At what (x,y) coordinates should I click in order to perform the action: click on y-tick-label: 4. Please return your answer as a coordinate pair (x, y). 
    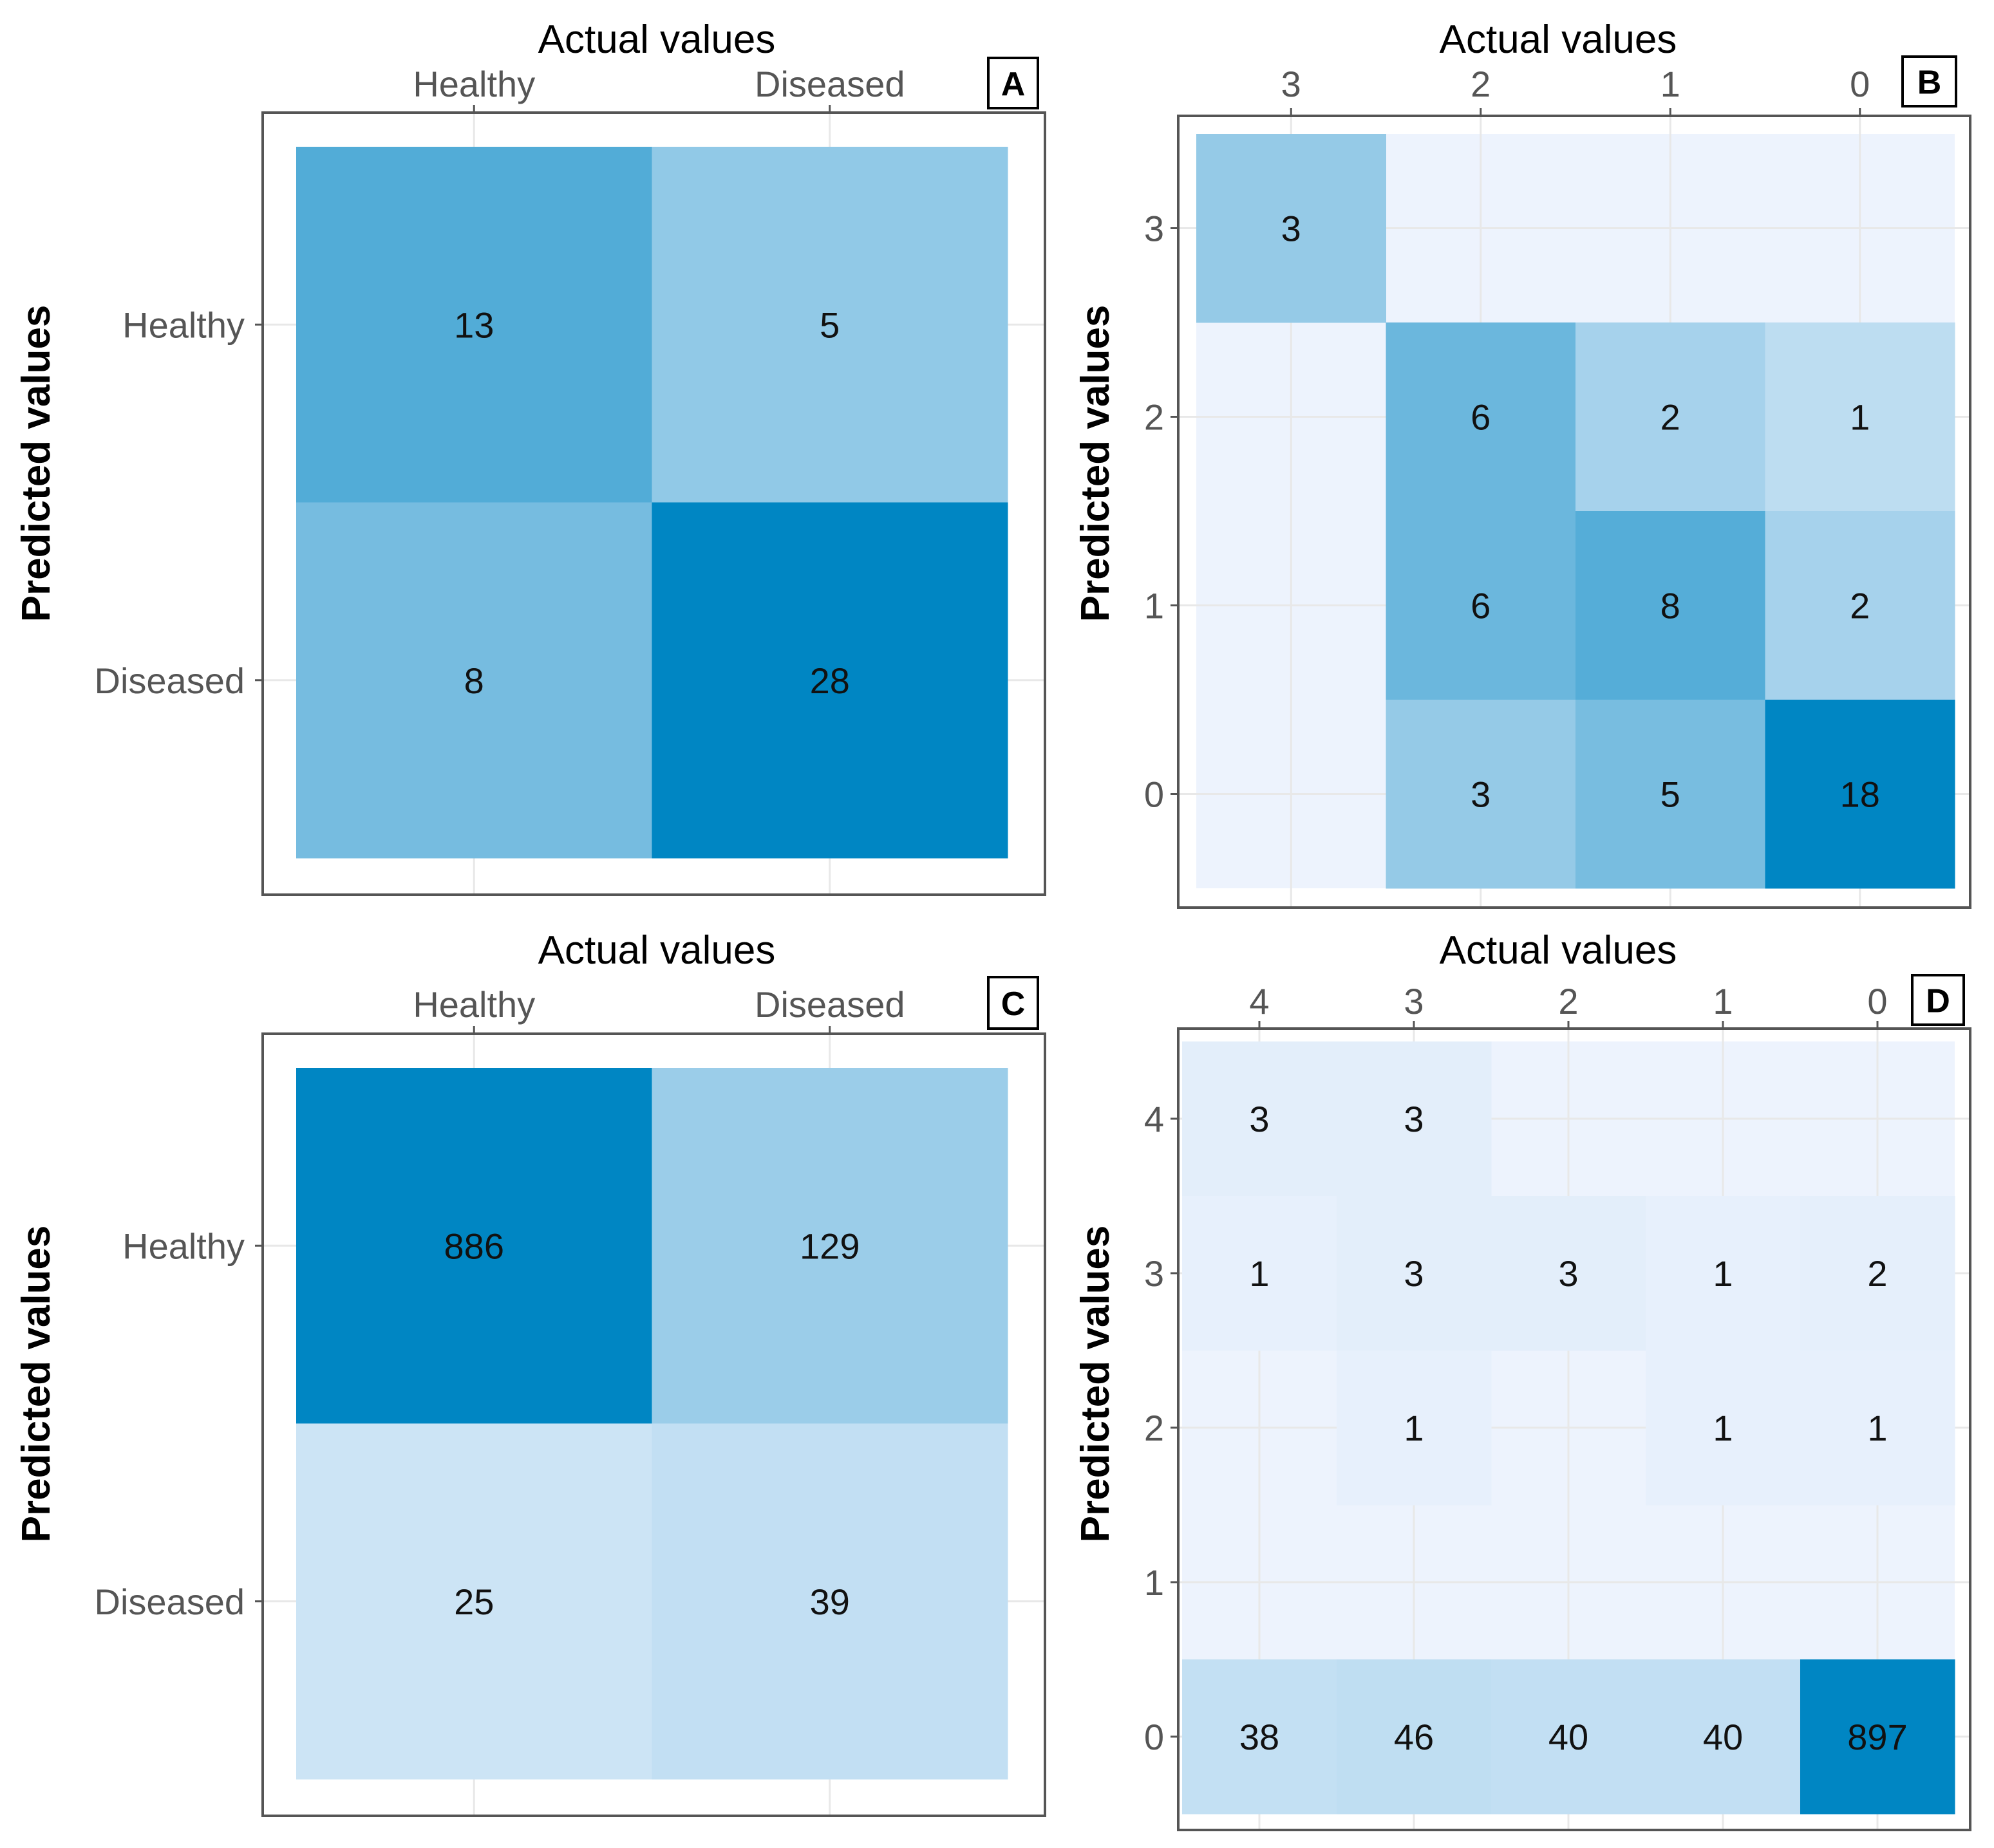
    Looking at the image, I should click on (1154, 1119).